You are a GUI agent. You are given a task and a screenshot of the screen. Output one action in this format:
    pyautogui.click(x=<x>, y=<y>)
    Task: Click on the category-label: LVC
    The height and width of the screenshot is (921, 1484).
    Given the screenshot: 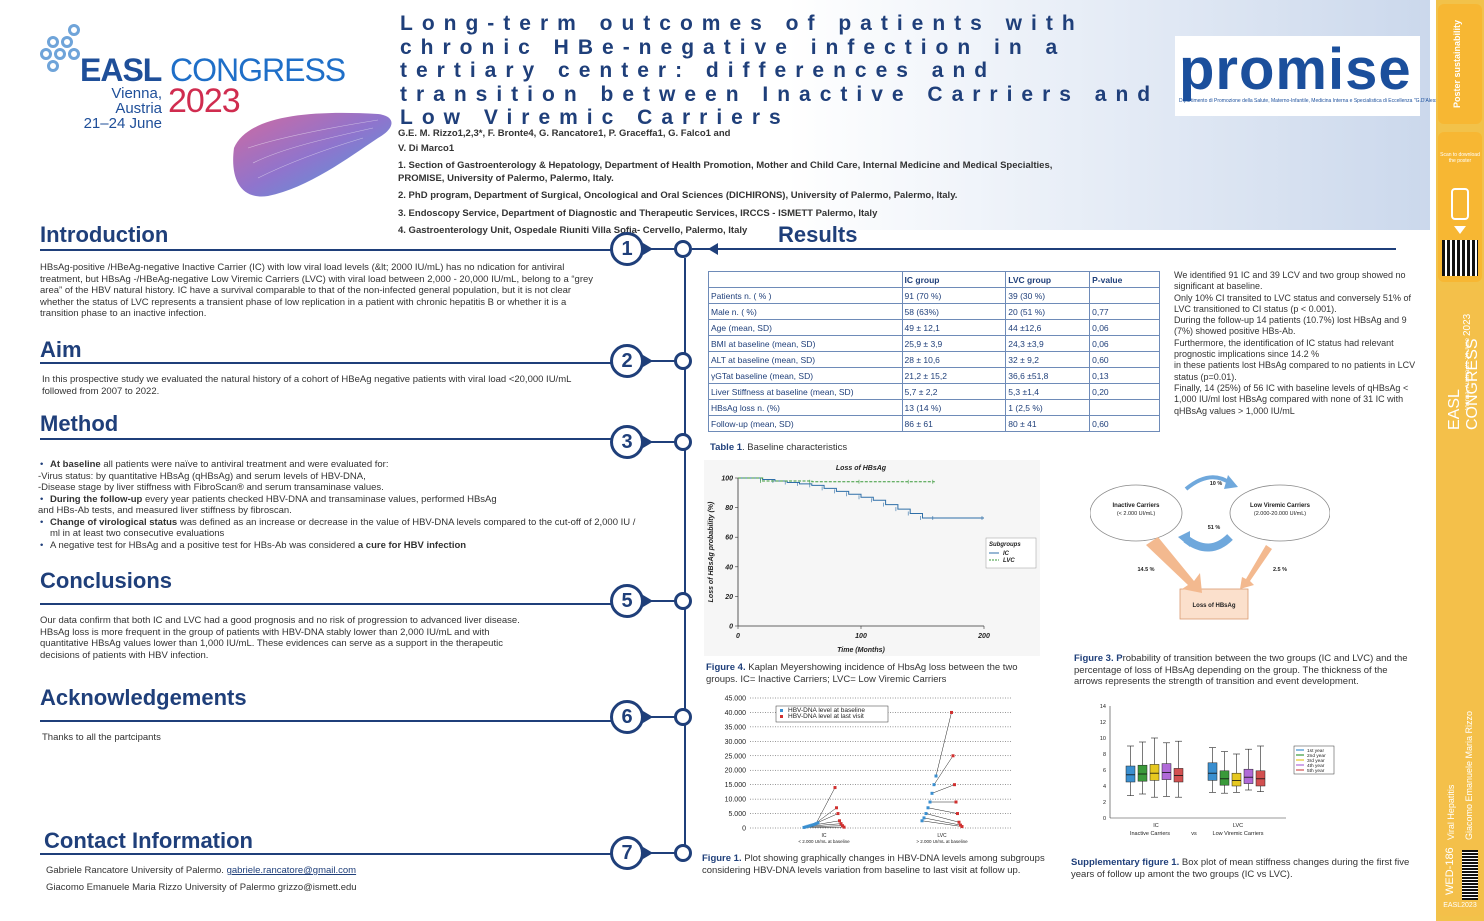 What is the action you would take?
    pyautogui.click(x=1238, y=826)
    